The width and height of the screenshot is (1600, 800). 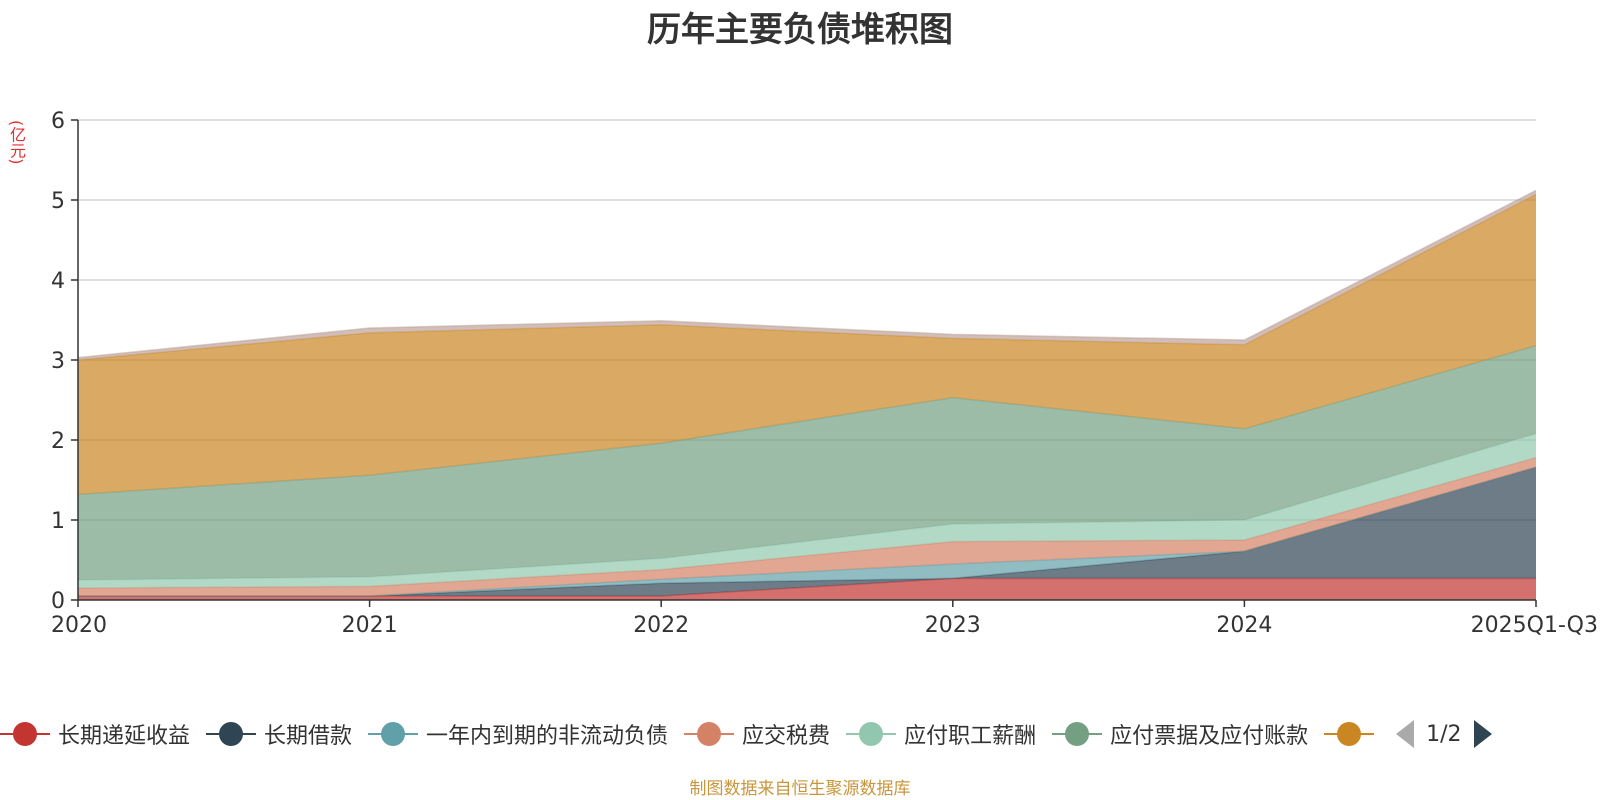 I want to click on y-tick-label: 0, so click(x=58, y=601).